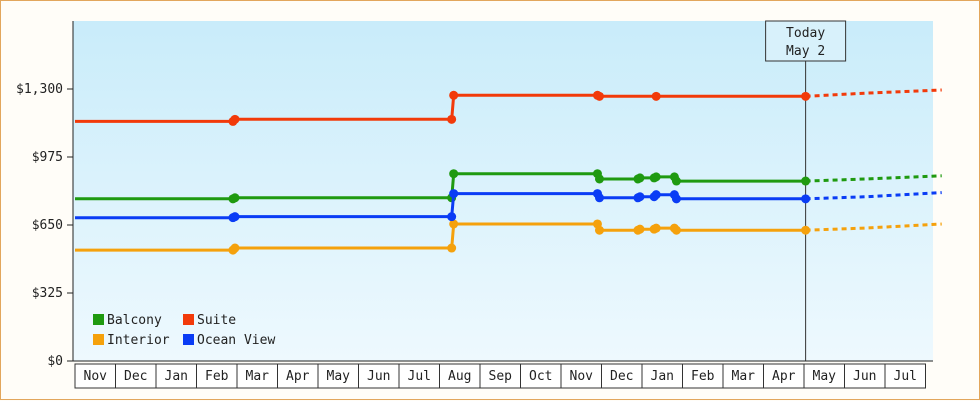  Describe the element at coordinates (459, 376) in the screenshot. I see `x-tick-label: Aug` at that location.